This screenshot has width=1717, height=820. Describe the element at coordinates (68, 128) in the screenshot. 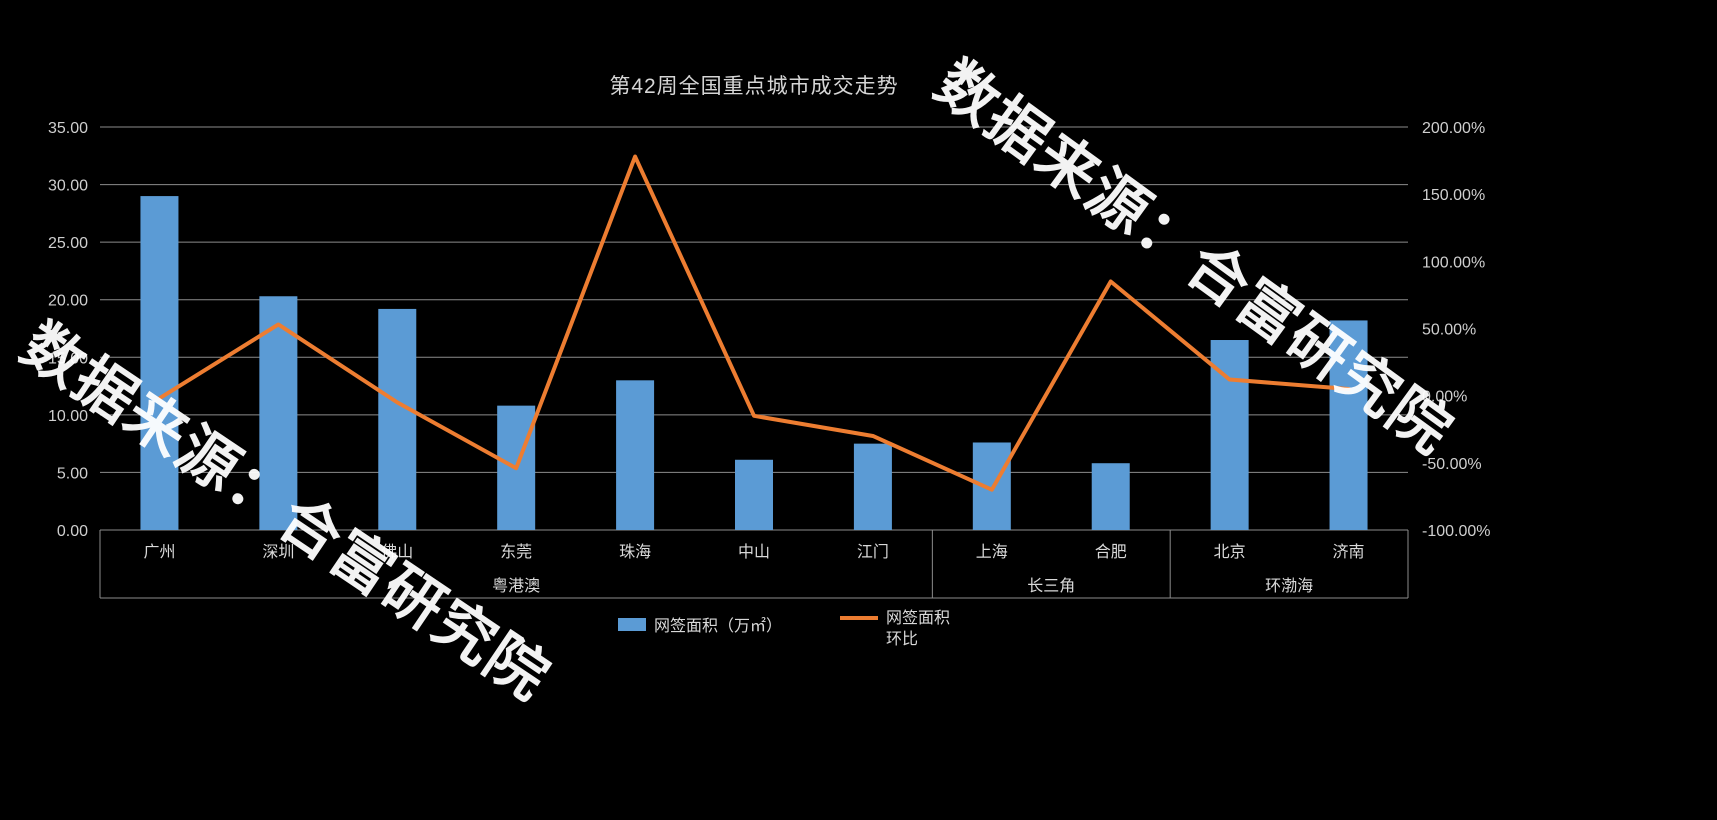

I see `left-axis-label-7: 35.00` at that location.